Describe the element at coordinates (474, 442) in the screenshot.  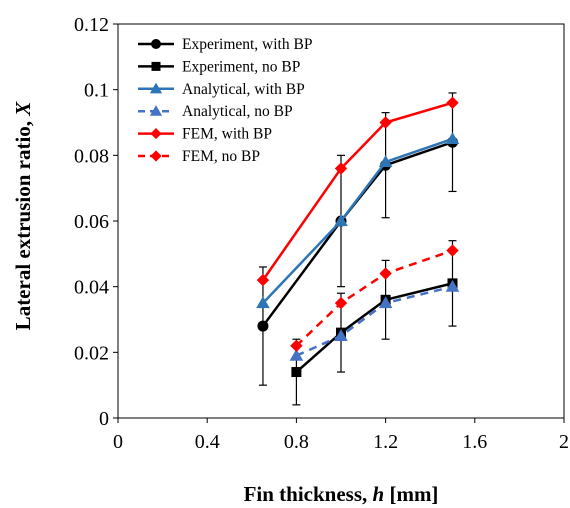
I see `x-tick-label: 1.6` at that location.